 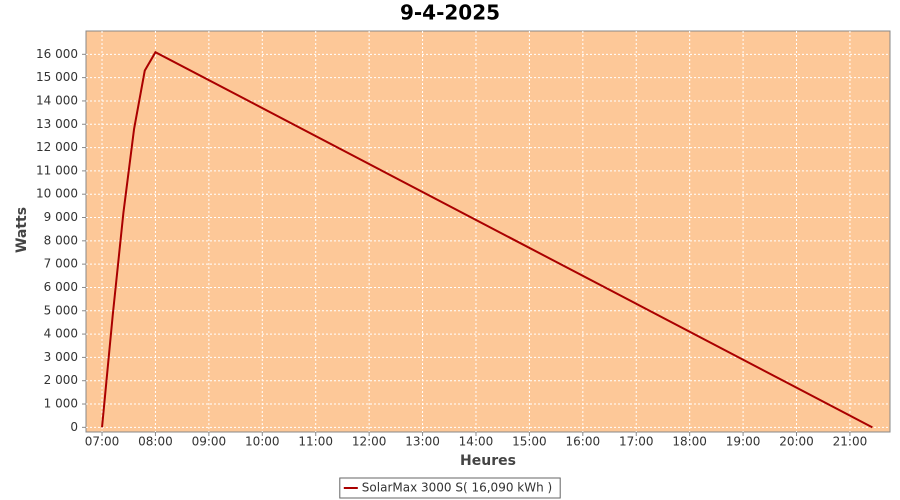 I want to click on x-tick-label: 15:00, so click(x=529, y=442).